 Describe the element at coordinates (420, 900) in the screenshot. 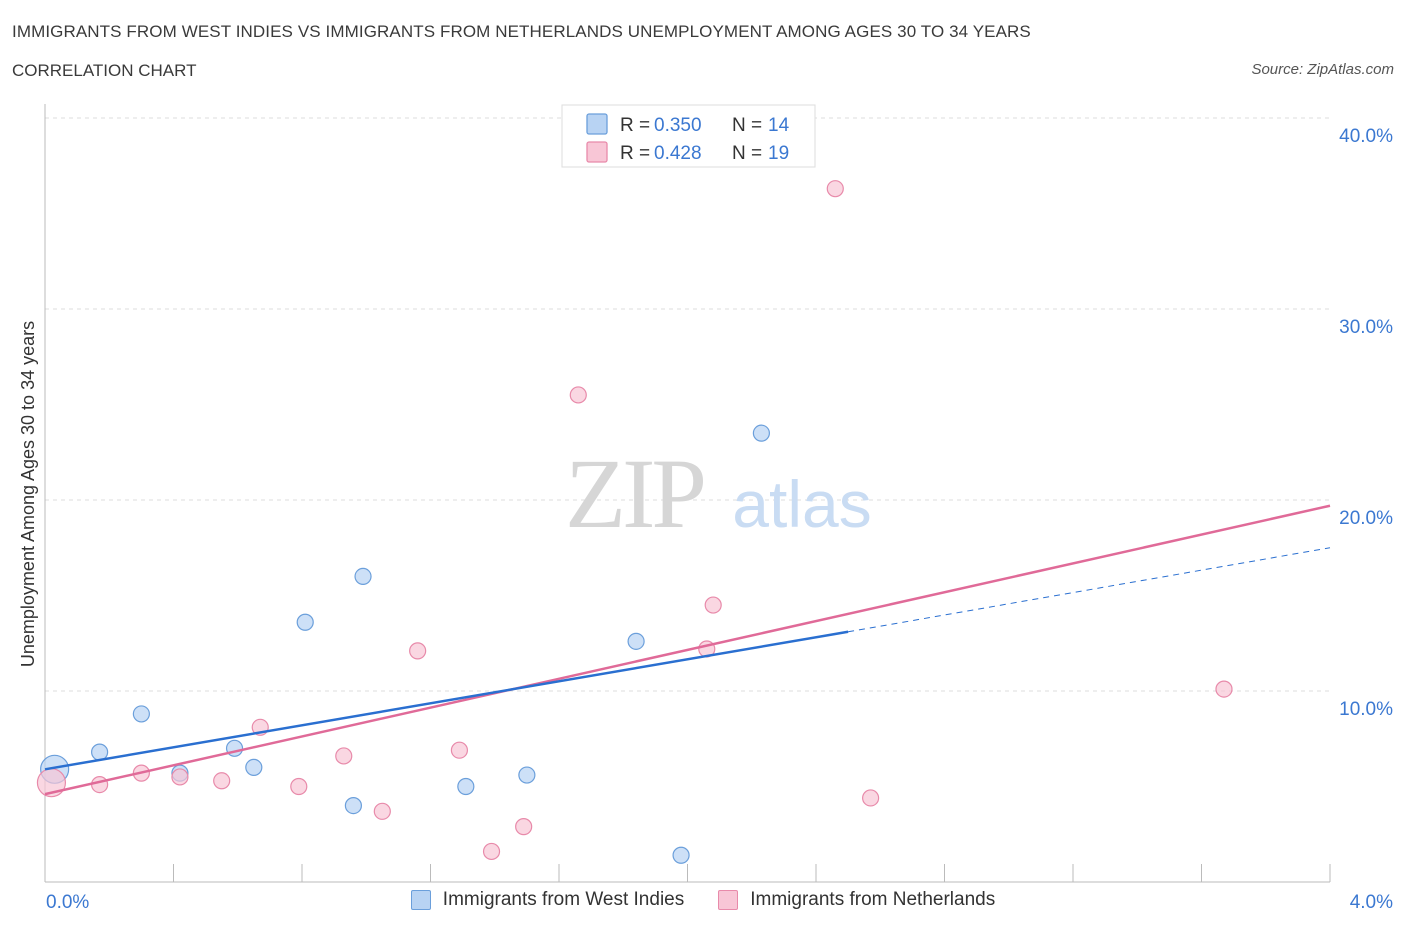

I see `west-indies-swatch` at that location.